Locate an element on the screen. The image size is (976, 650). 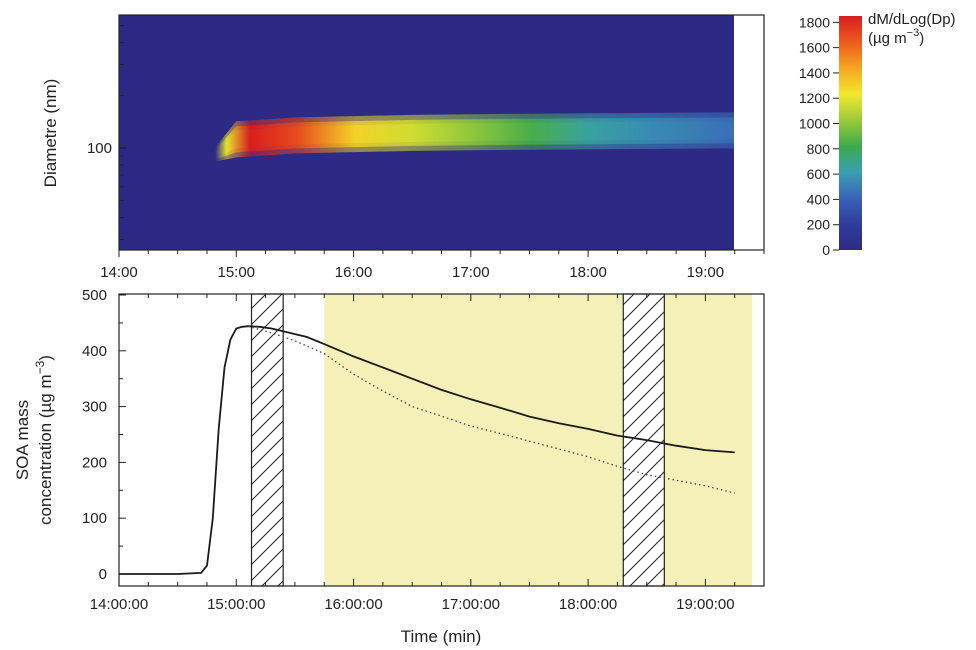
line-x-axis-label: Time (min) is located at coordinates (441, 636).